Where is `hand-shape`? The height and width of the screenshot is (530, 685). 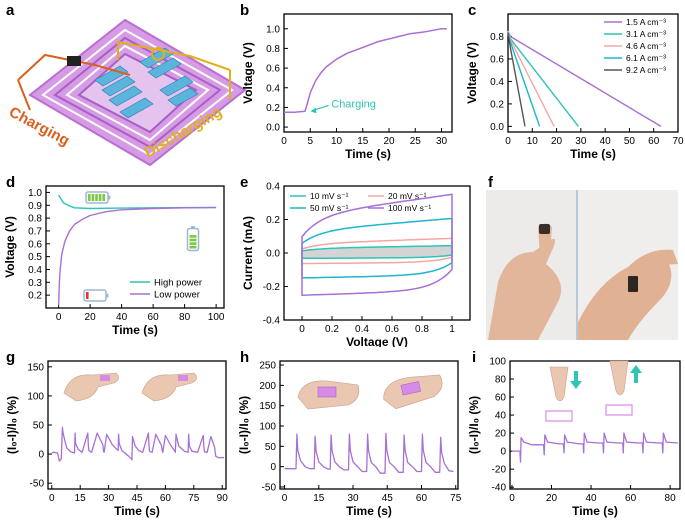 hand-shape is located at coordinates (91, 387).